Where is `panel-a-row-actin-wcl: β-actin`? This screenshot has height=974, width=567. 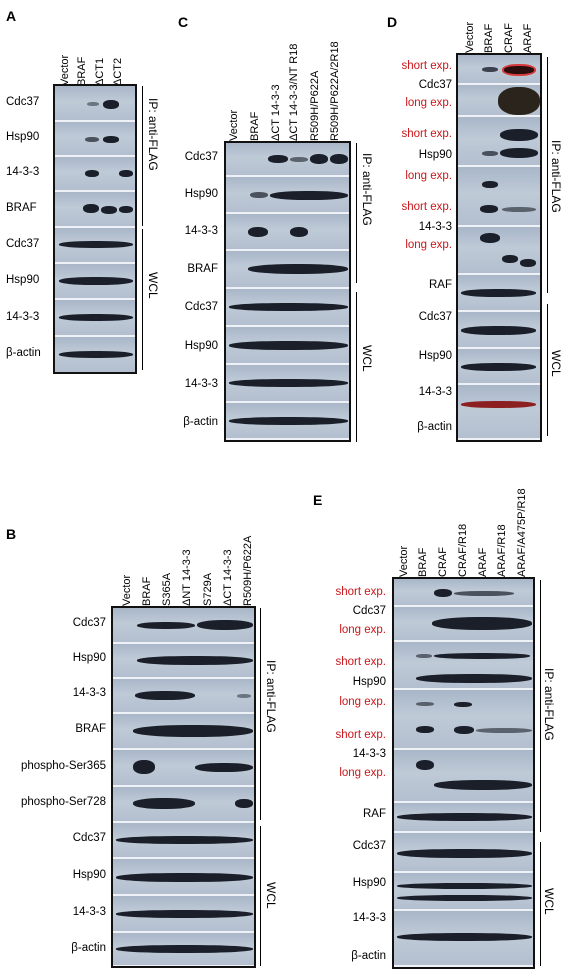 panel-a-row-actin-wcl: β-actin is located at coordinates (23, 353).